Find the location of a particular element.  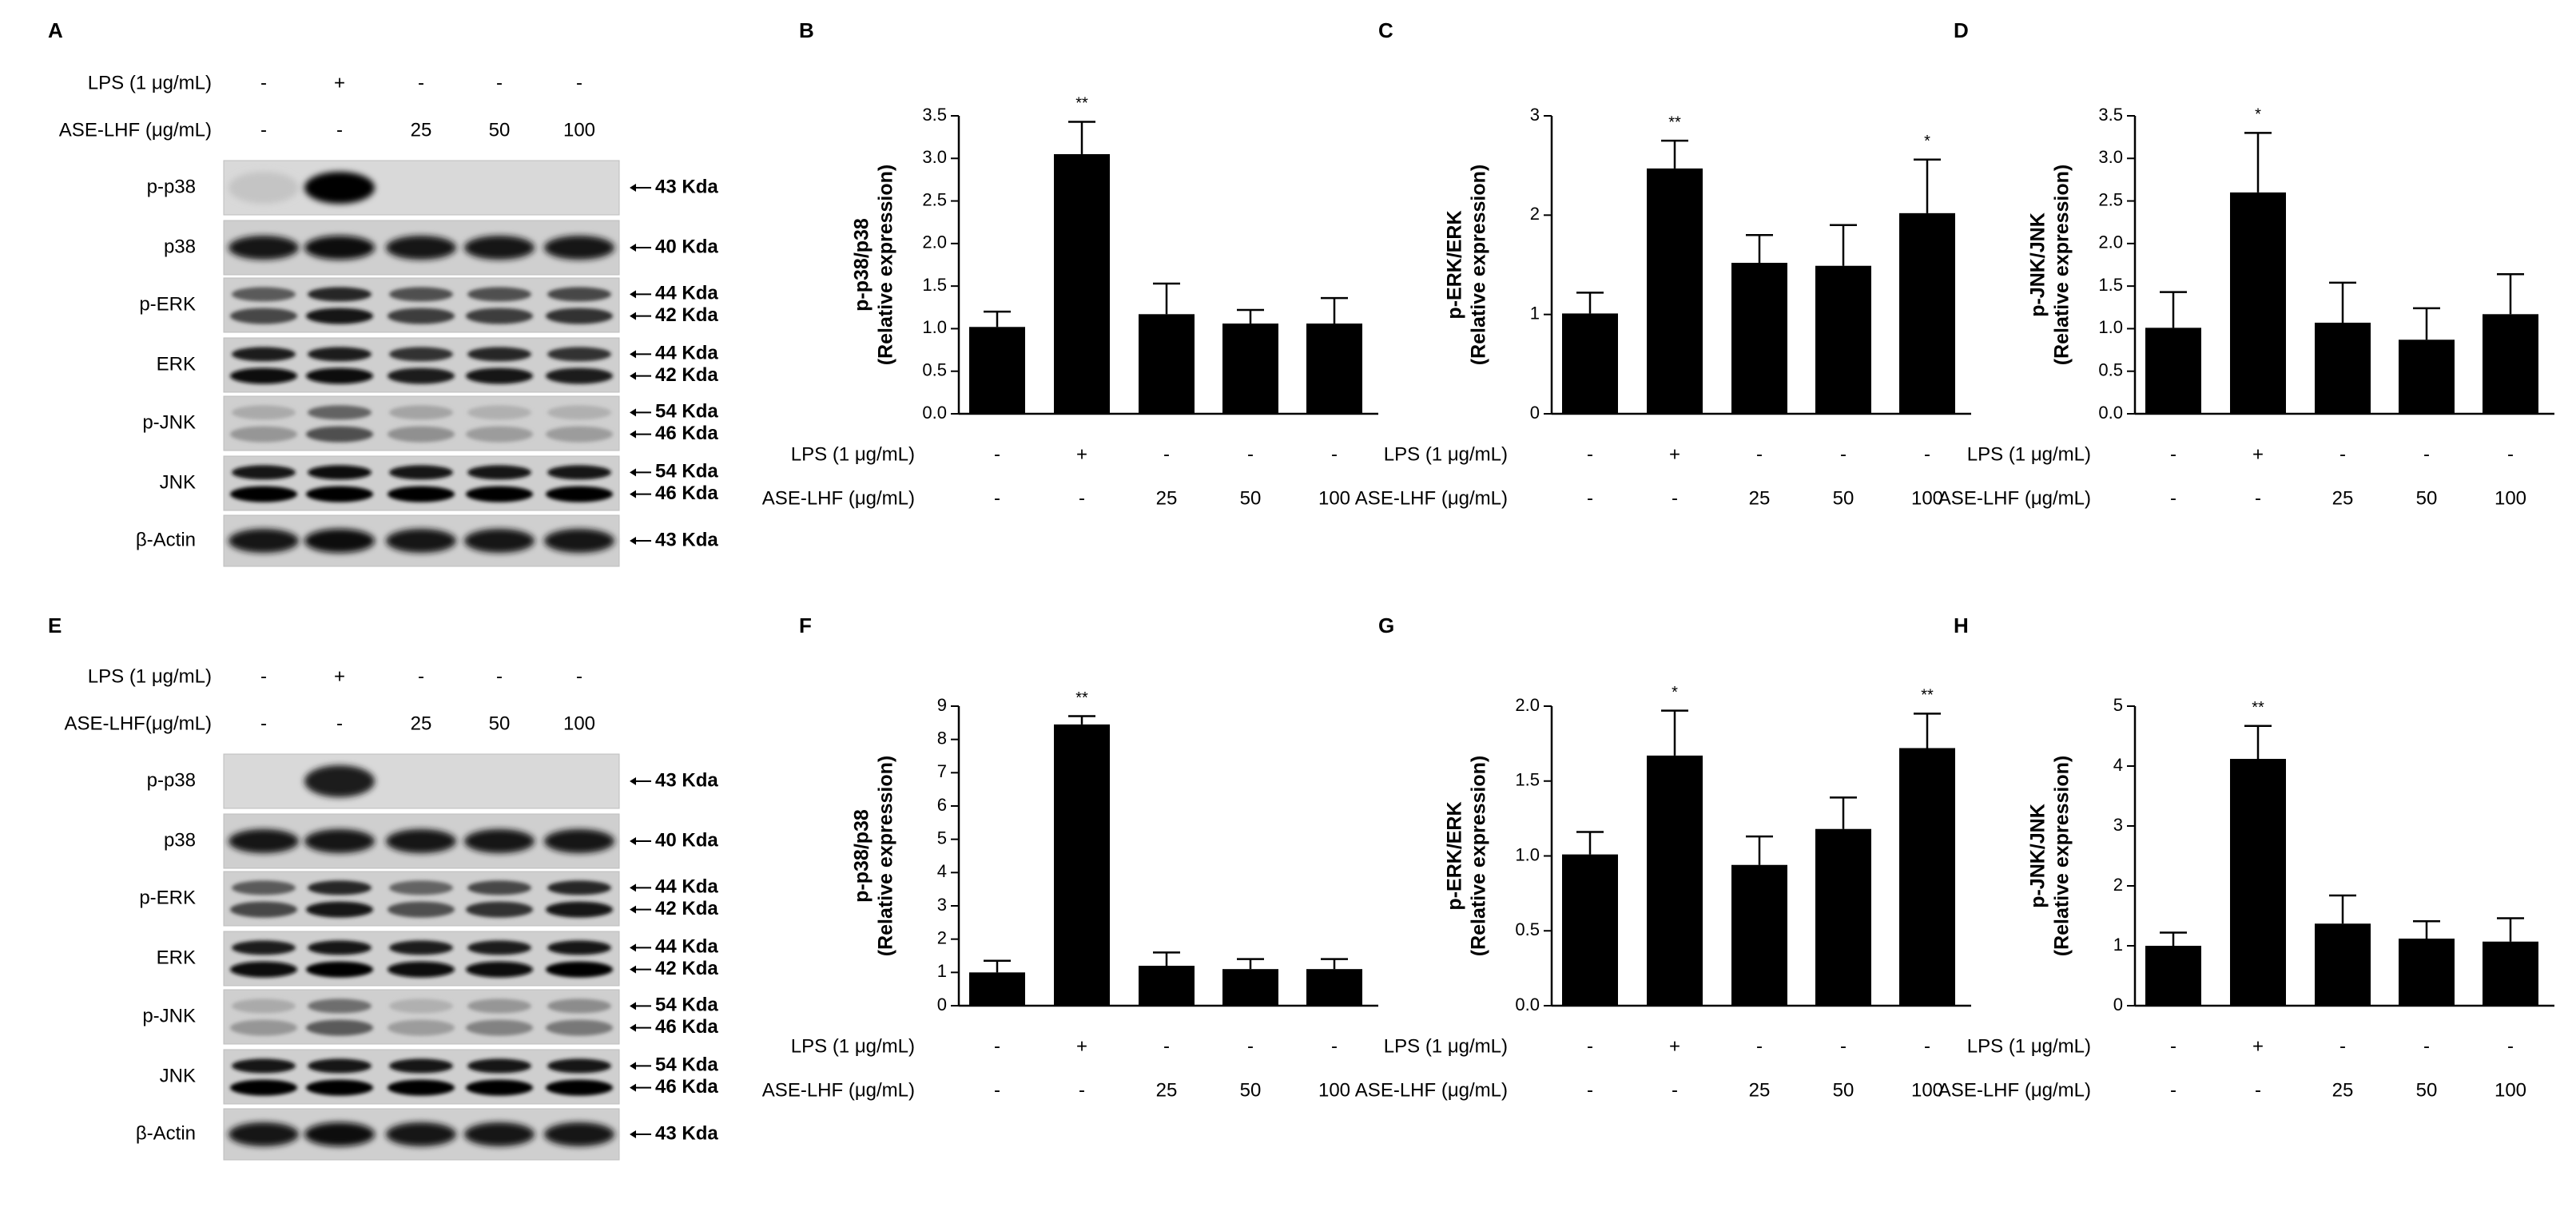

y-tick-label: 8 is located at coordinates (942, 738).